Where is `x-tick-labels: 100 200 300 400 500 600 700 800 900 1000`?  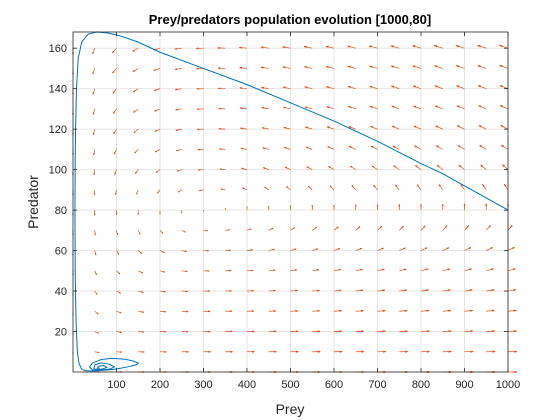
x-tick-labels: 100 200 300 400 500 600 700 800 900 1000 is located at coordinates (313, 385).